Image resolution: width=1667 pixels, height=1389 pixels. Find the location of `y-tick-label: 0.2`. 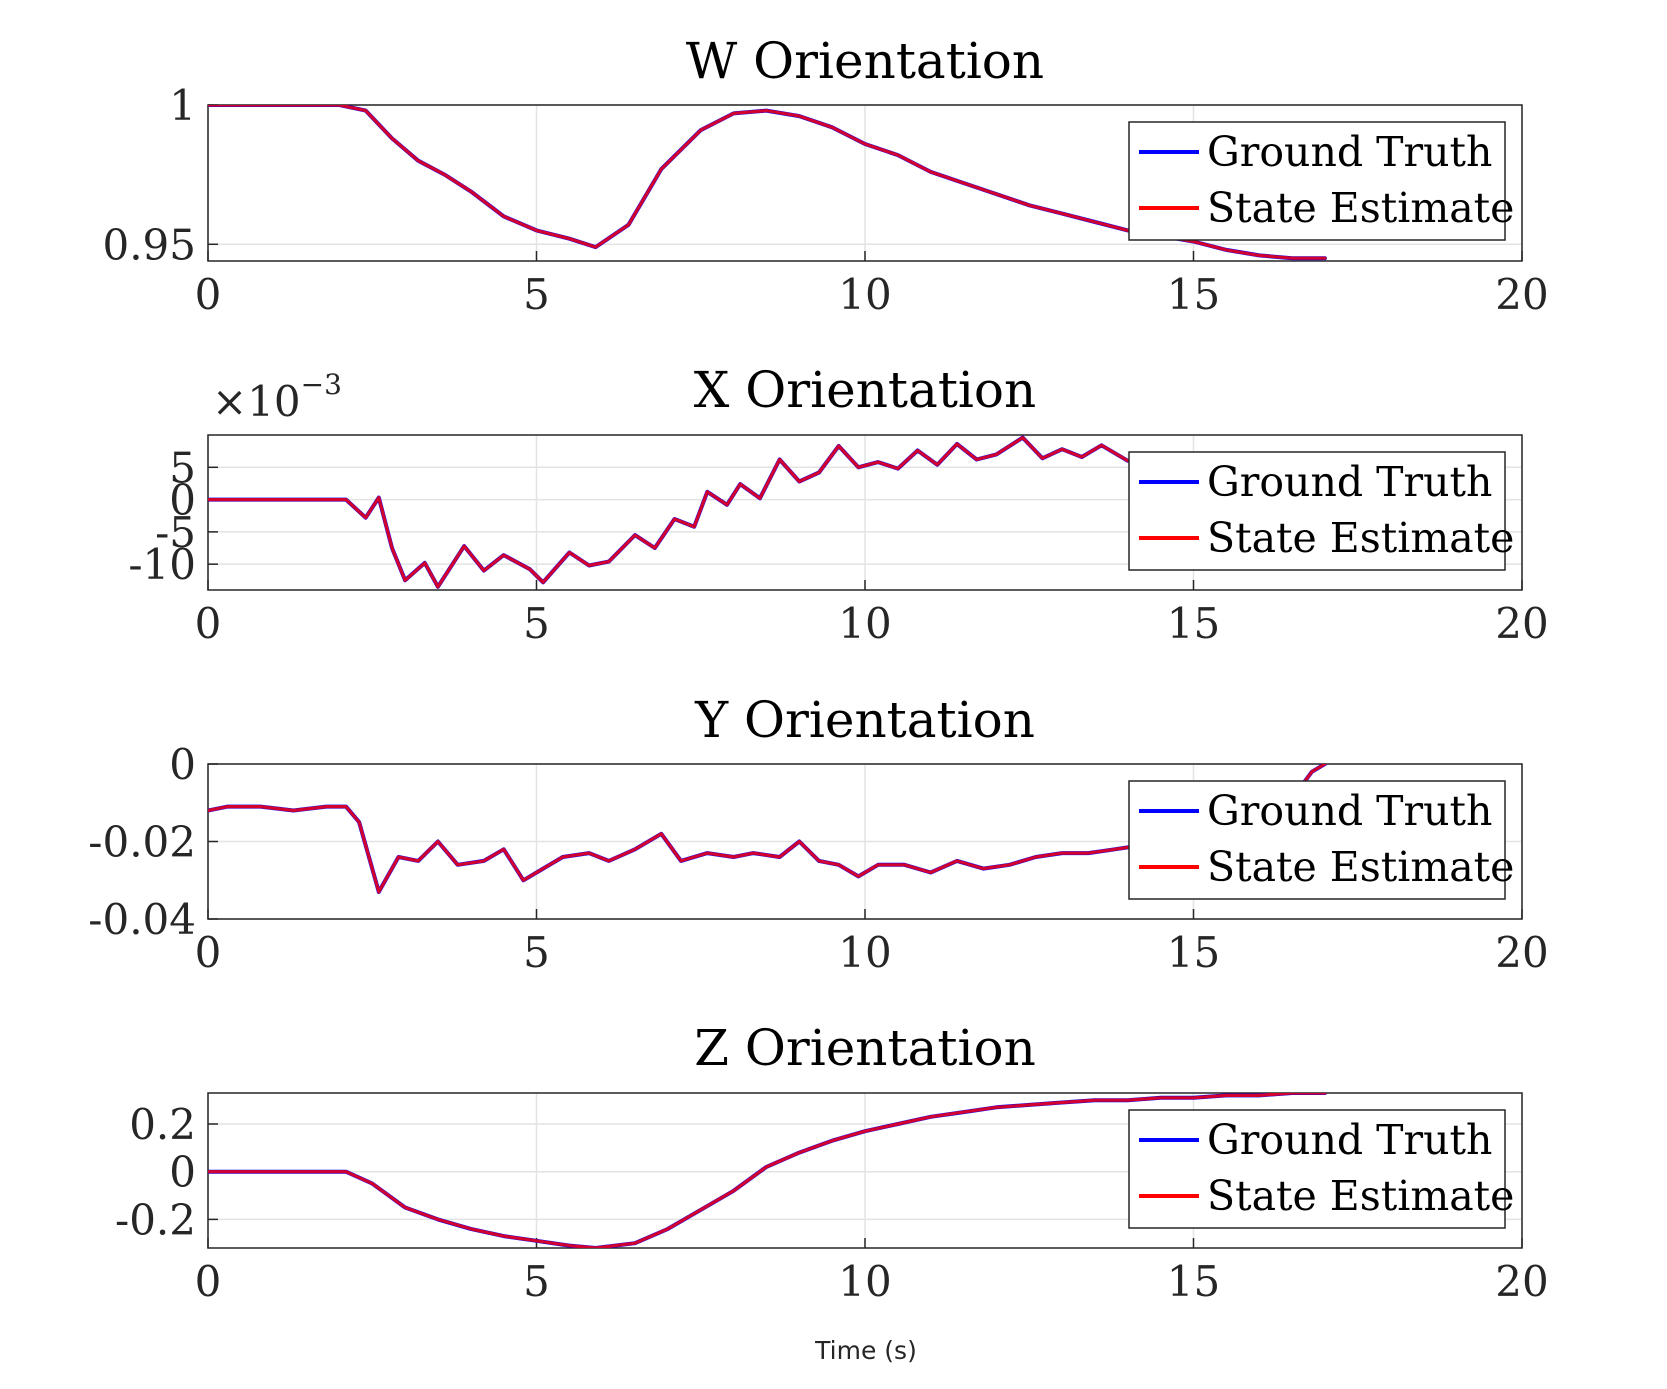

y-tick-label: 0.2 is located at coordinates (162, 1124).